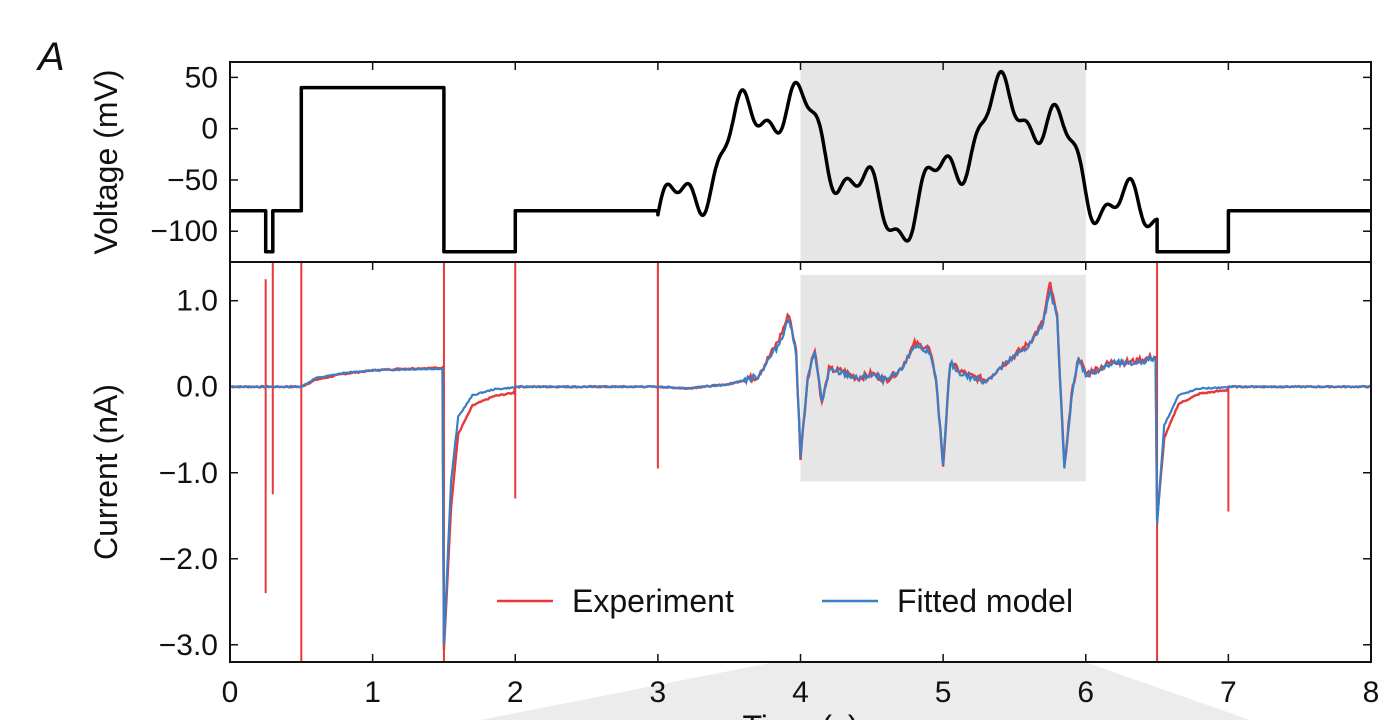 The height and width of the screenshot is (720, 1390). Describe the element at coordinates (197, 301) in the screenshot. I see `current-y-tick-label: 1.0` at that location.